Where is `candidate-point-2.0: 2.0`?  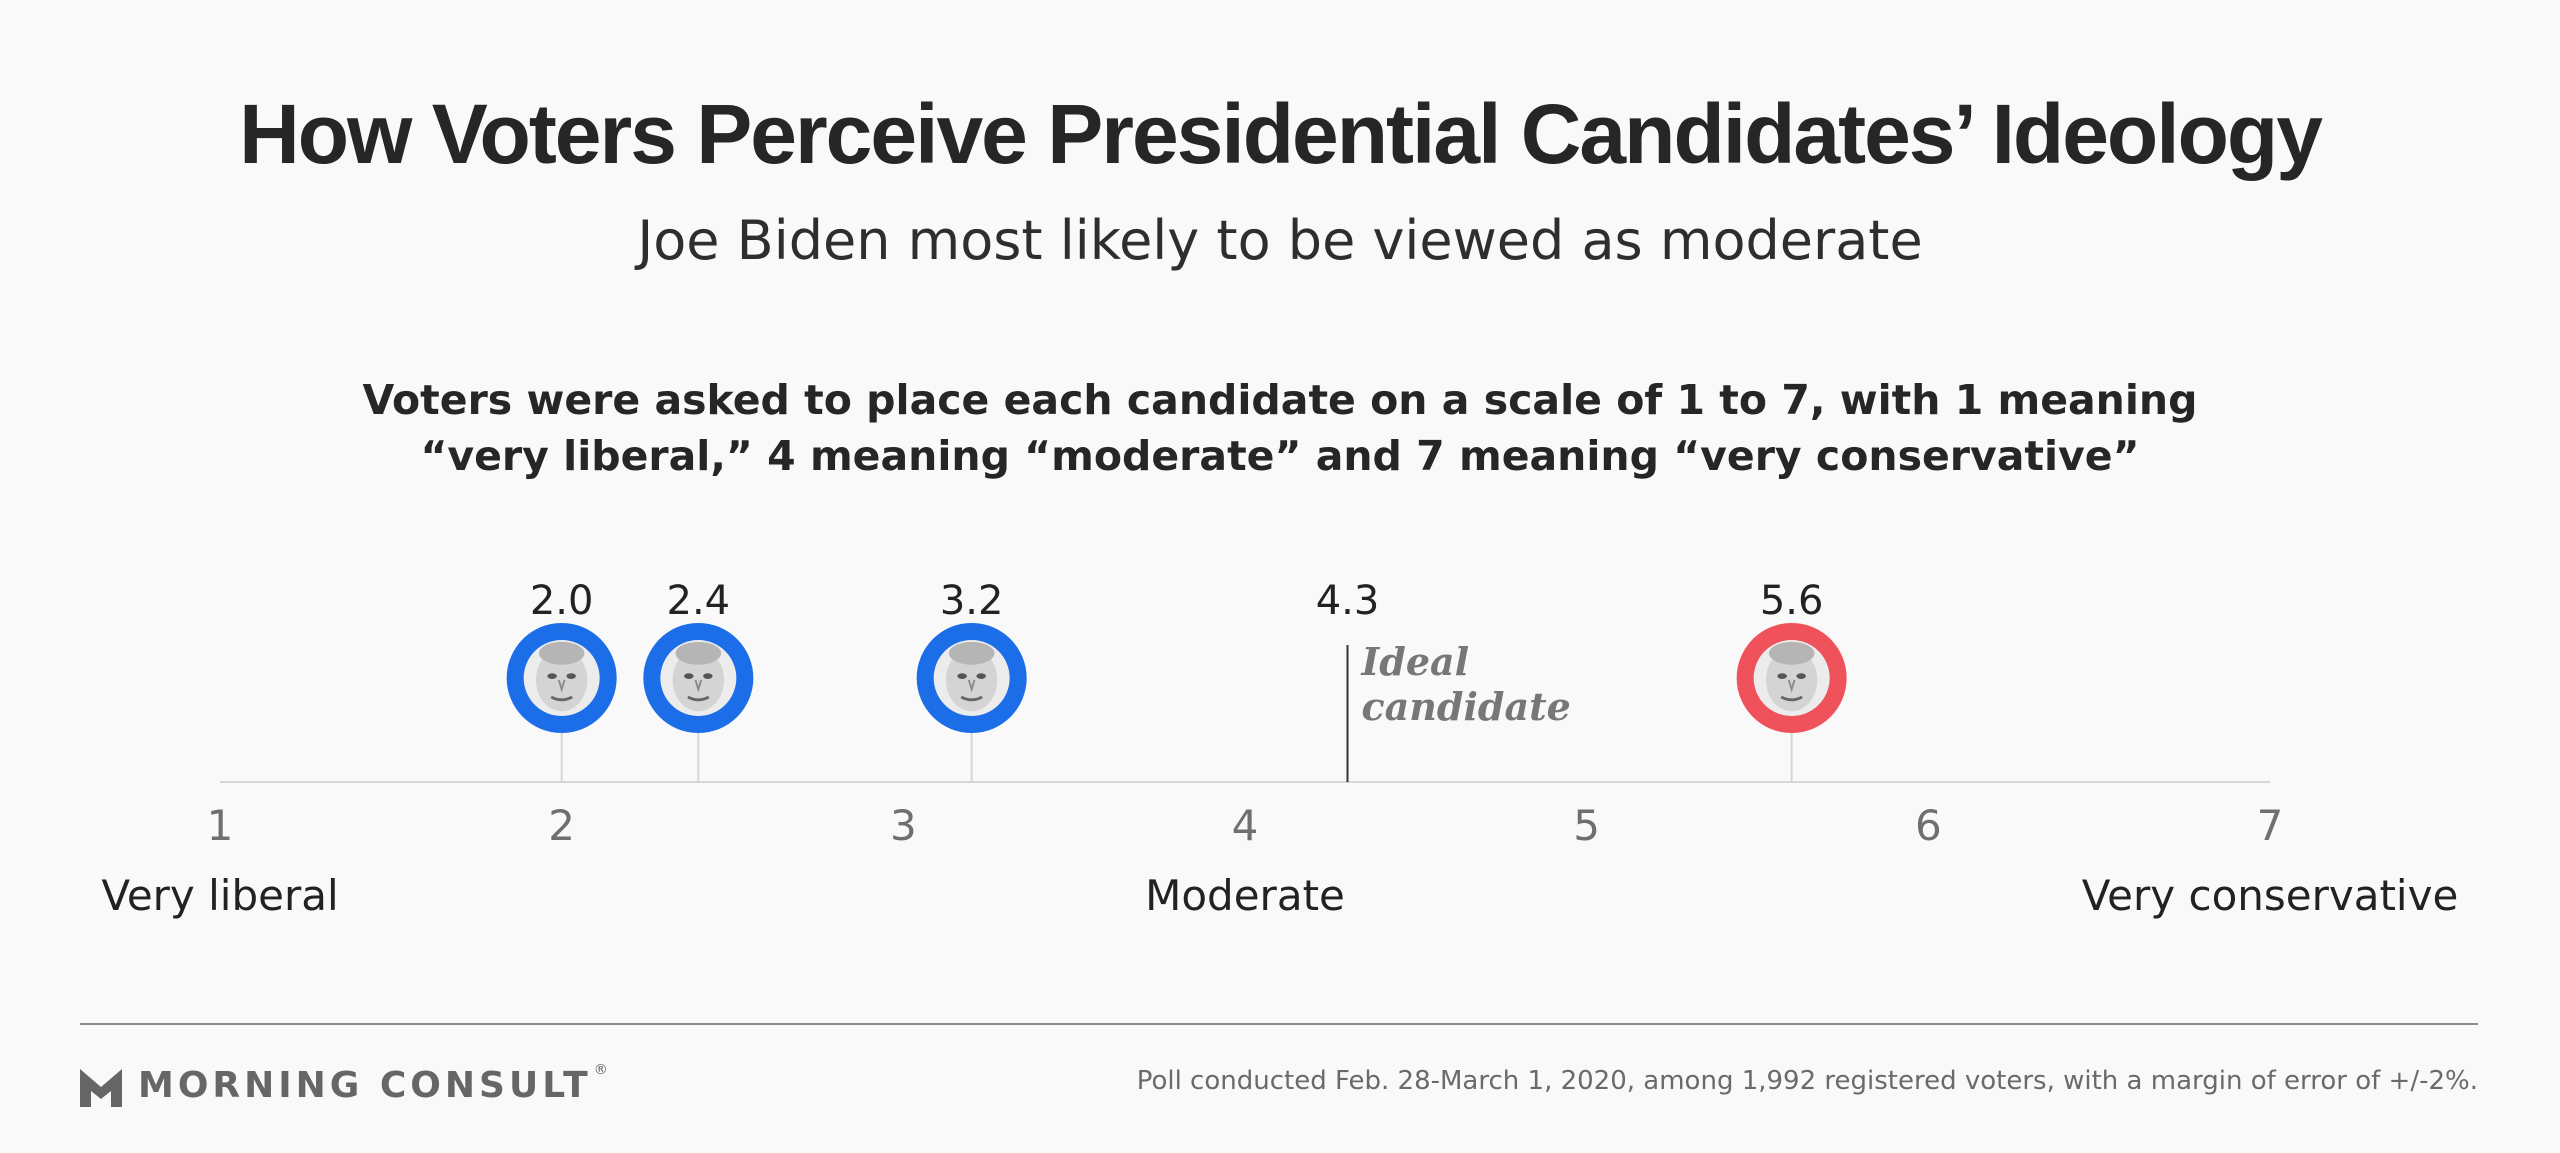
candidate-point-2.0: 2.0 is located at coordinates (561, 680).